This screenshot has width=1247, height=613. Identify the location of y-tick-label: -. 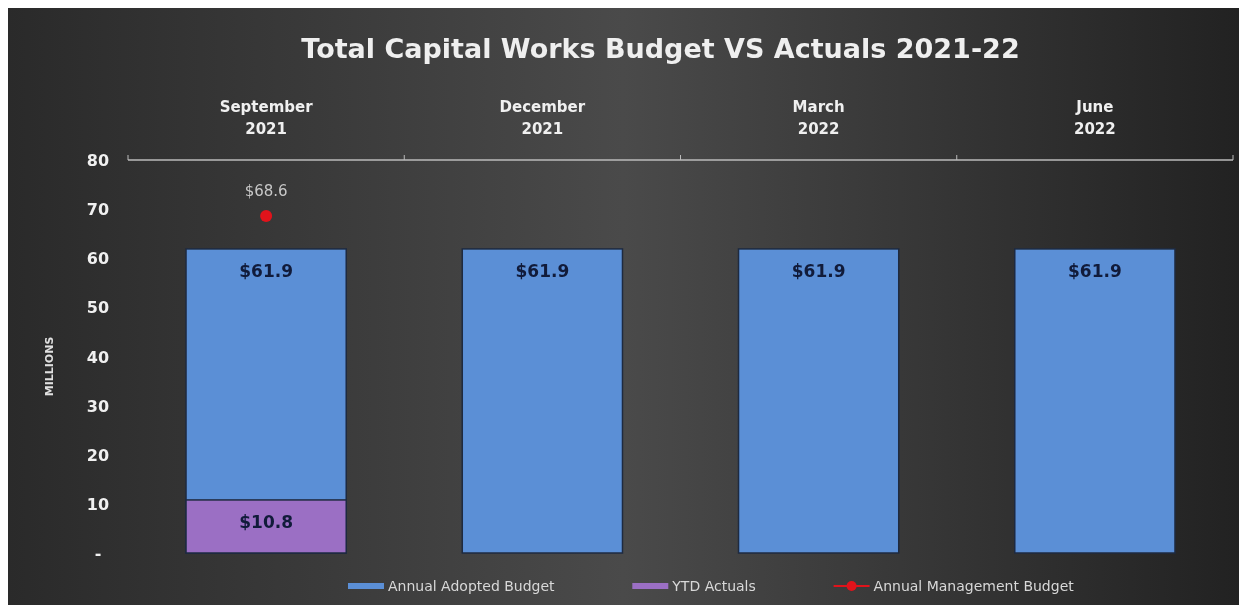
(98, 553).